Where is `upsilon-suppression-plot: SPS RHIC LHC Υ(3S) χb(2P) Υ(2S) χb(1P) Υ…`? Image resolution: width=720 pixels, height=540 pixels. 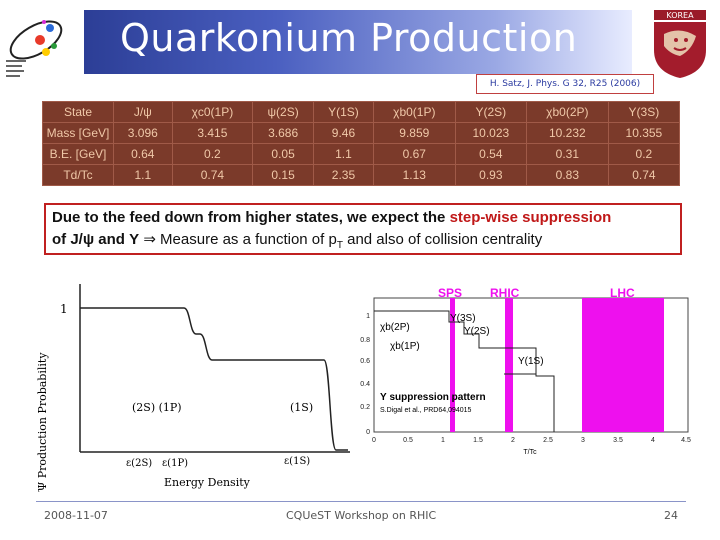 upsilon-suppression-plot: SPS RHIC LHC Υ(3S) χb(2P) Υ(2S) χb(1P) Υ… is located at coordinates (525, 371).